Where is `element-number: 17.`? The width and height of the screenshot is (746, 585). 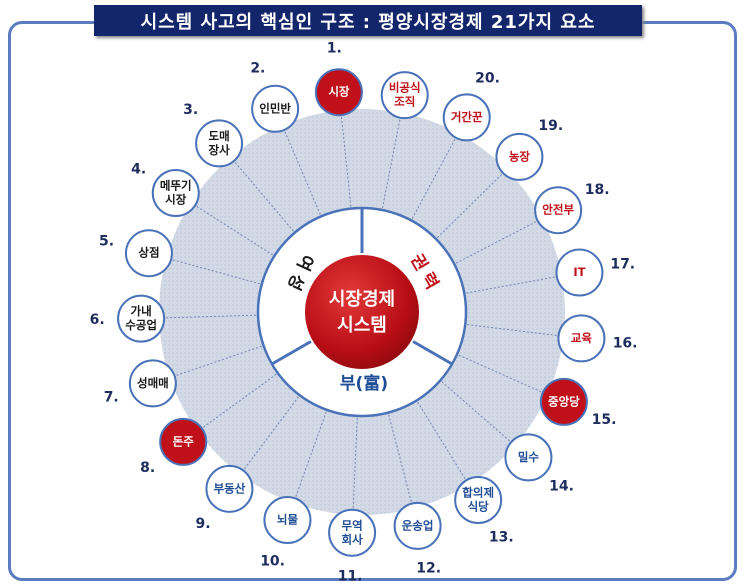 element-number: 17. is located at coordinates (622, 265).